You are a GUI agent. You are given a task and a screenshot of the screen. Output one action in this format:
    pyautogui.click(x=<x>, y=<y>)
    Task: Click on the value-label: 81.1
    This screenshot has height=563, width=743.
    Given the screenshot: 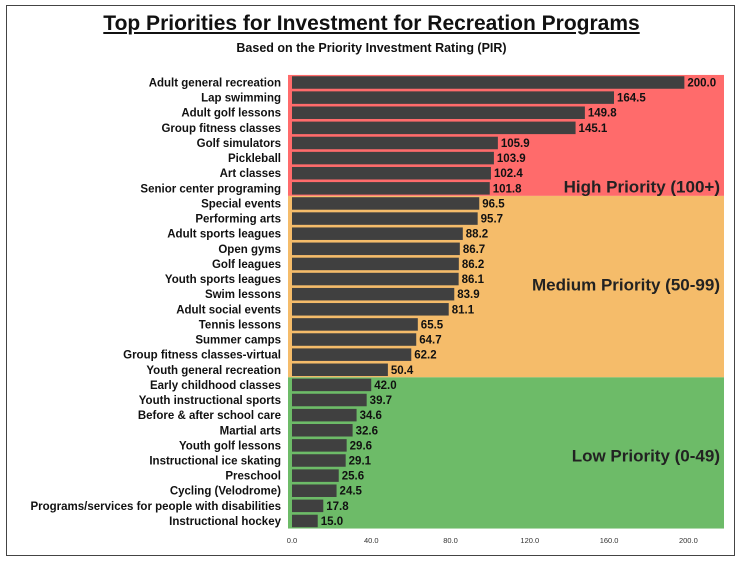 What is the action you would take?
    pyautogui.click(x=463, y=310)
    